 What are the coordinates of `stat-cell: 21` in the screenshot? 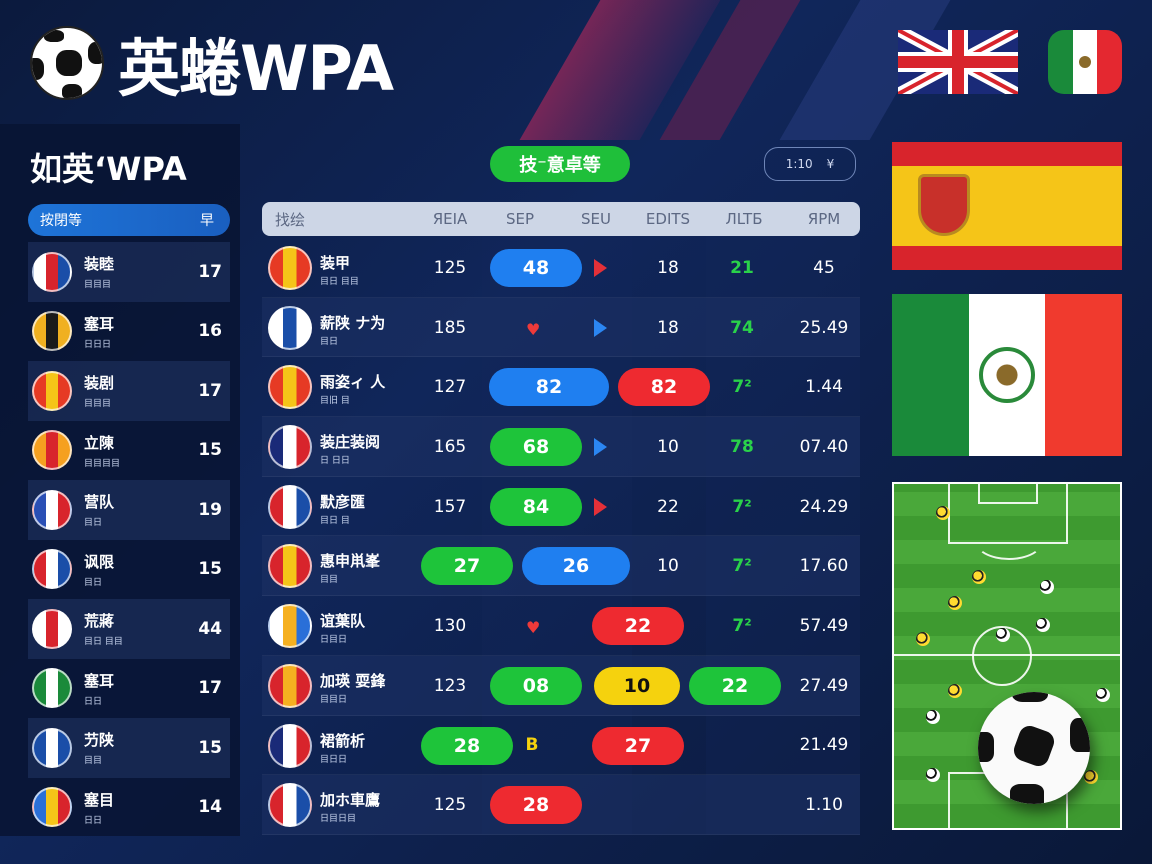 It's located at (742, 267).